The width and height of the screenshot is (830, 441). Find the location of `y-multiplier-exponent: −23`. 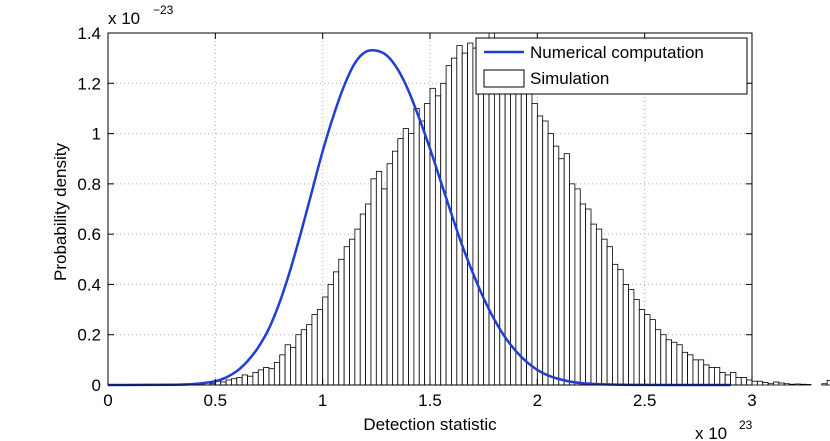

y-multiplier-exponent: −23 is located at coordinates (163, 10).